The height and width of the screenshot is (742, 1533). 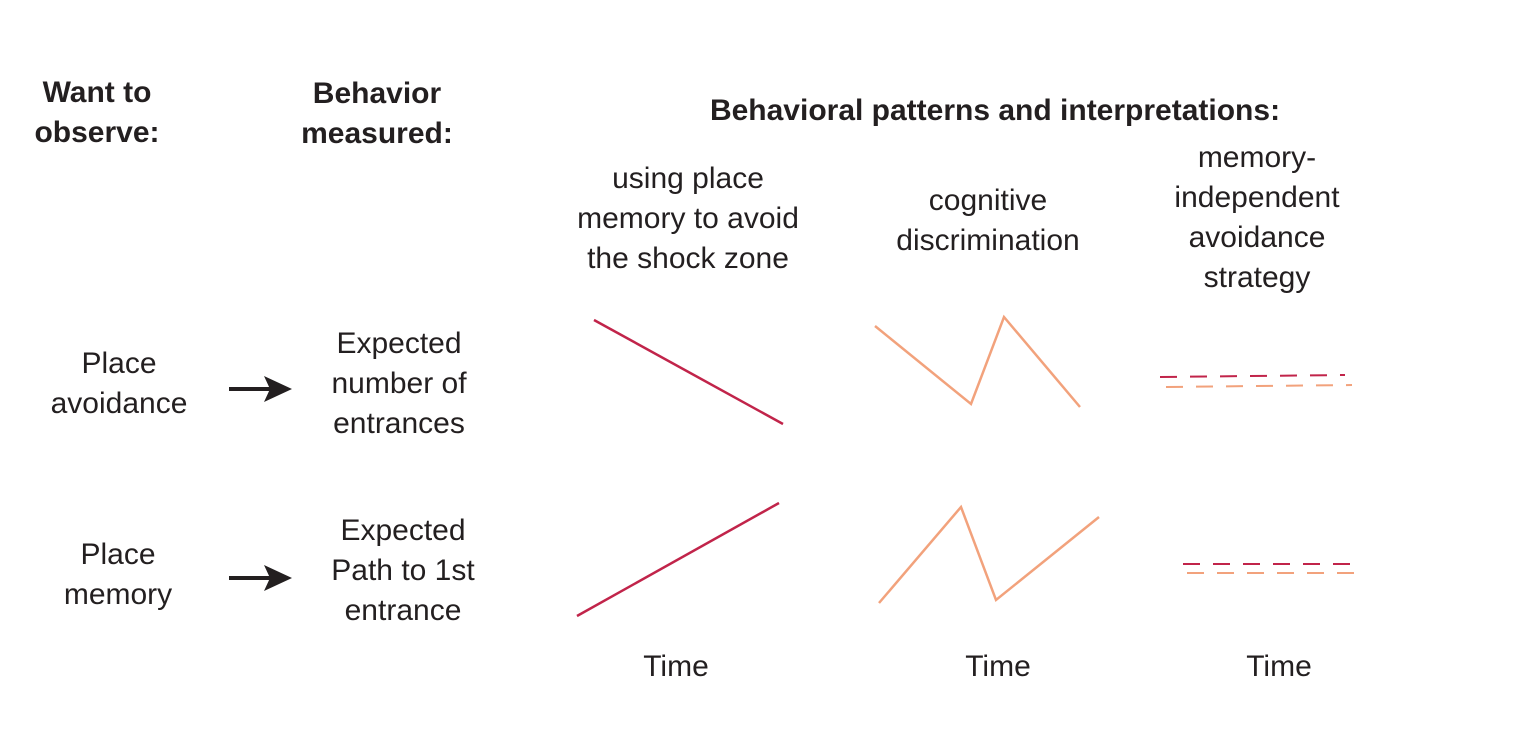 I want to click on column-label-cognitive-discrimination: cognitive discrimination, so click(x=987, y=221).